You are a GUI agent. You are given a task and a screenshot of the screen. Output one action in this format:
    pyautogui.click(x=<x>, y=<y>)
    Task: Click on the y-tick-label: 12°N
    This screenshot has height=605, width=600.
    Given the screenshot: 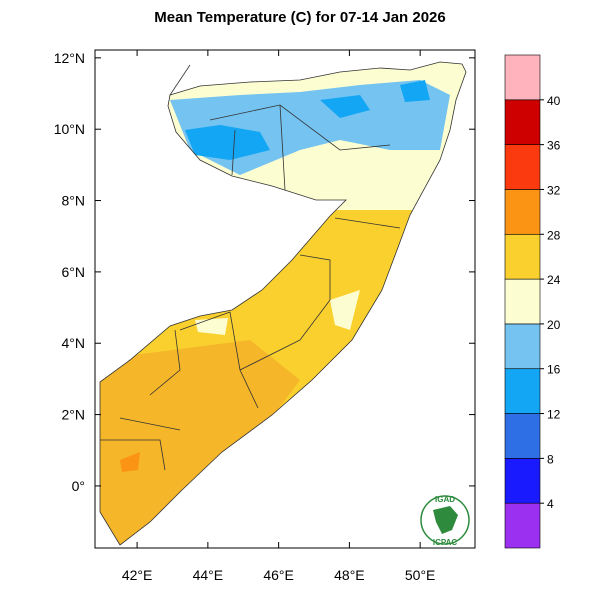 What is the action you would take?
    pyautogui.click(x=69, y=58)
    